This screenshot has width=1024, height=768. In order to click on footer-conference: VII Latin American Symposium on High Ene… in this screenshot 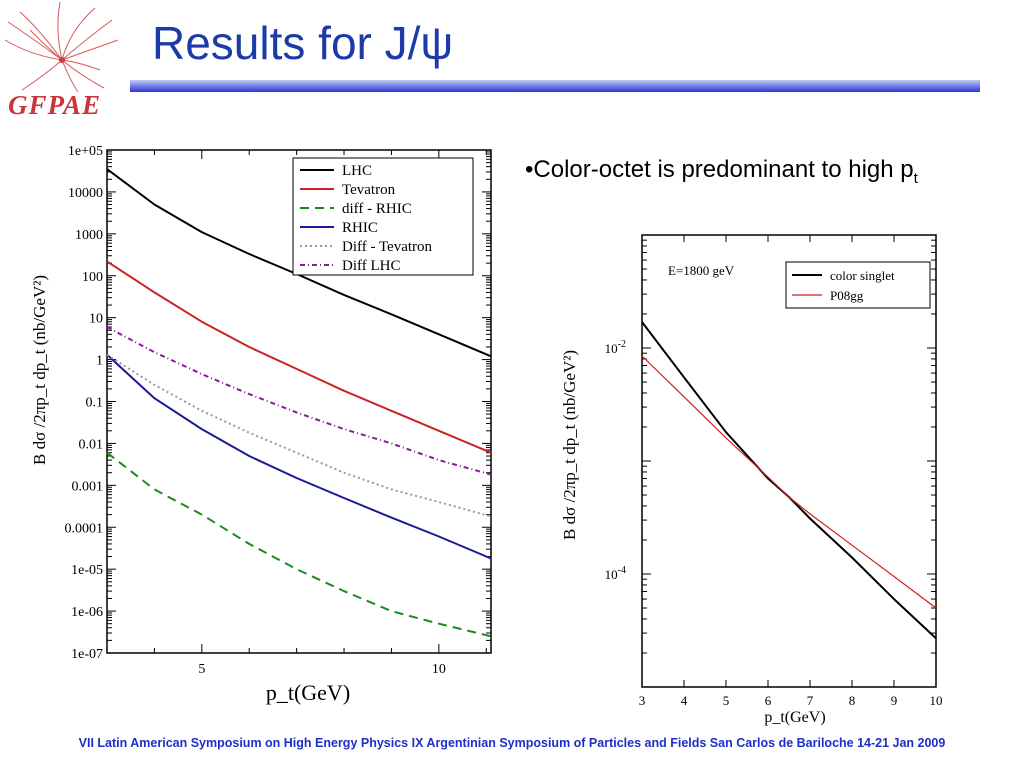, I will do `click(512, 743)`.